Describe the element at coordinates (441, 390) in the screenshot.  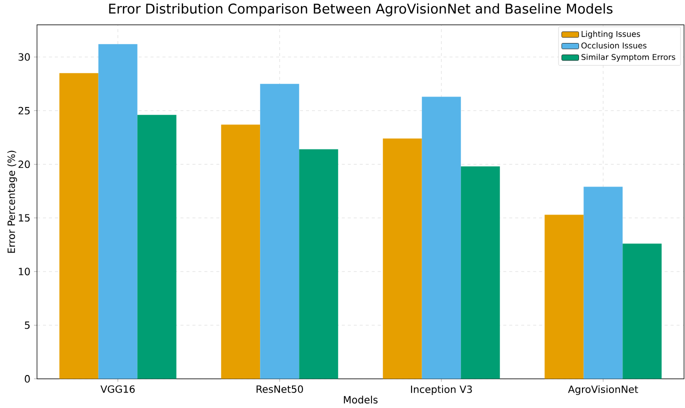
I see `x-tick-label: Inception V3` at that location.